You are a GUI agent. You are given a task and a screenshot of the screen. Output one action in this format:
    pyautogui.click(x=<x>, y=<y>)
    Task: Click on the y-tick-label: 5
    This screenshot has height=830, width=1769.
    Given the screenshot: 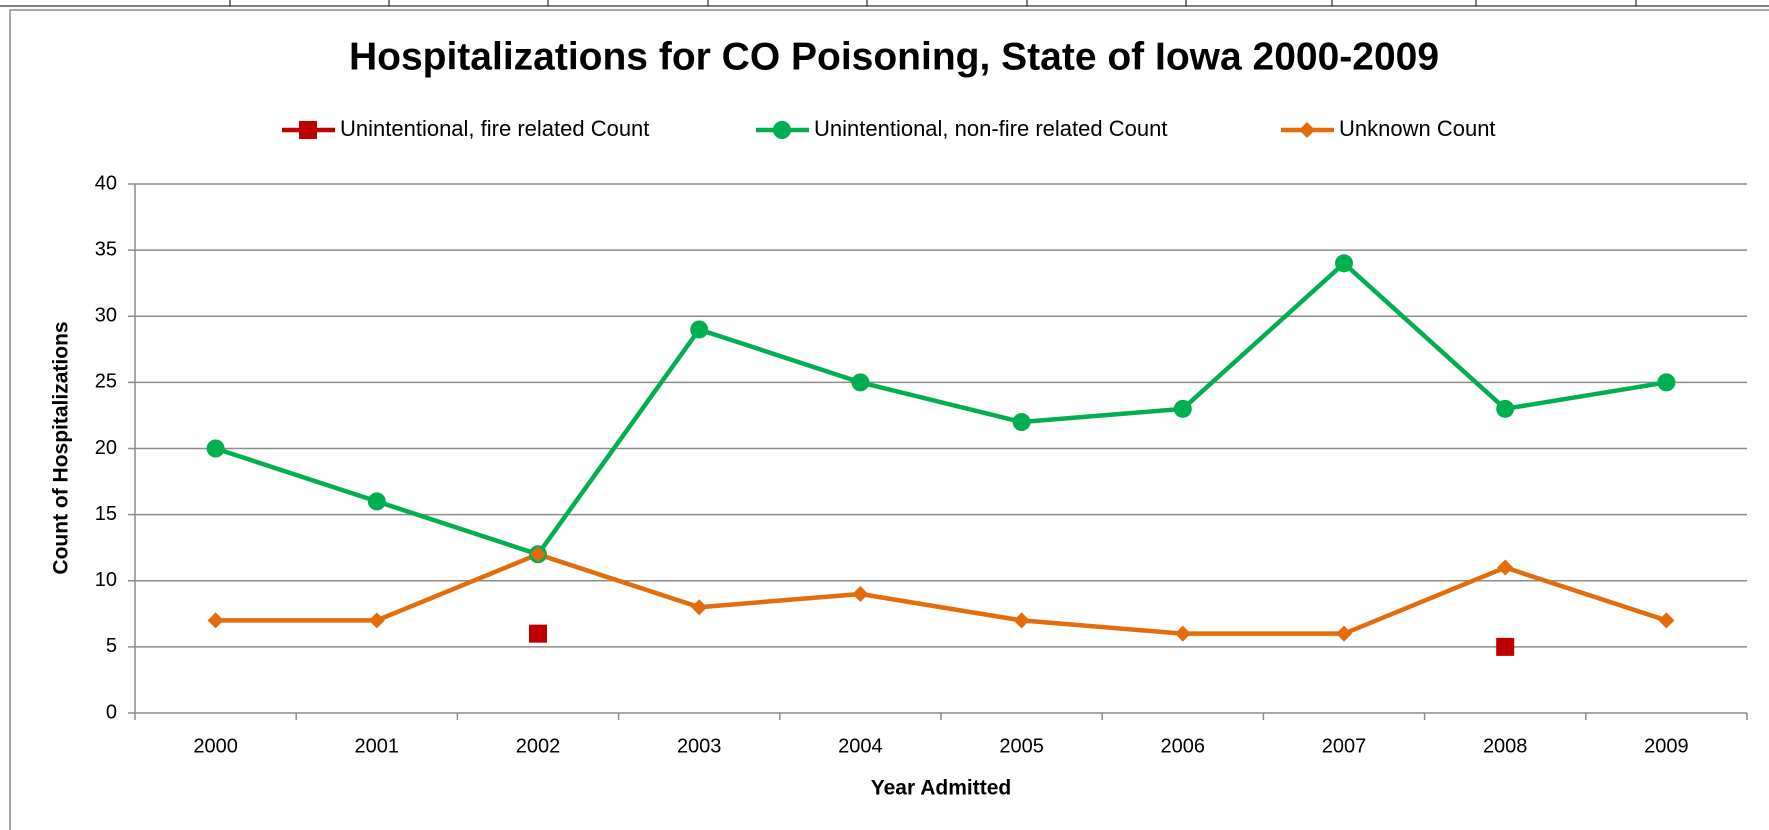 What is the action you would take?
    pyautogui.click(x=111, y=646)
    